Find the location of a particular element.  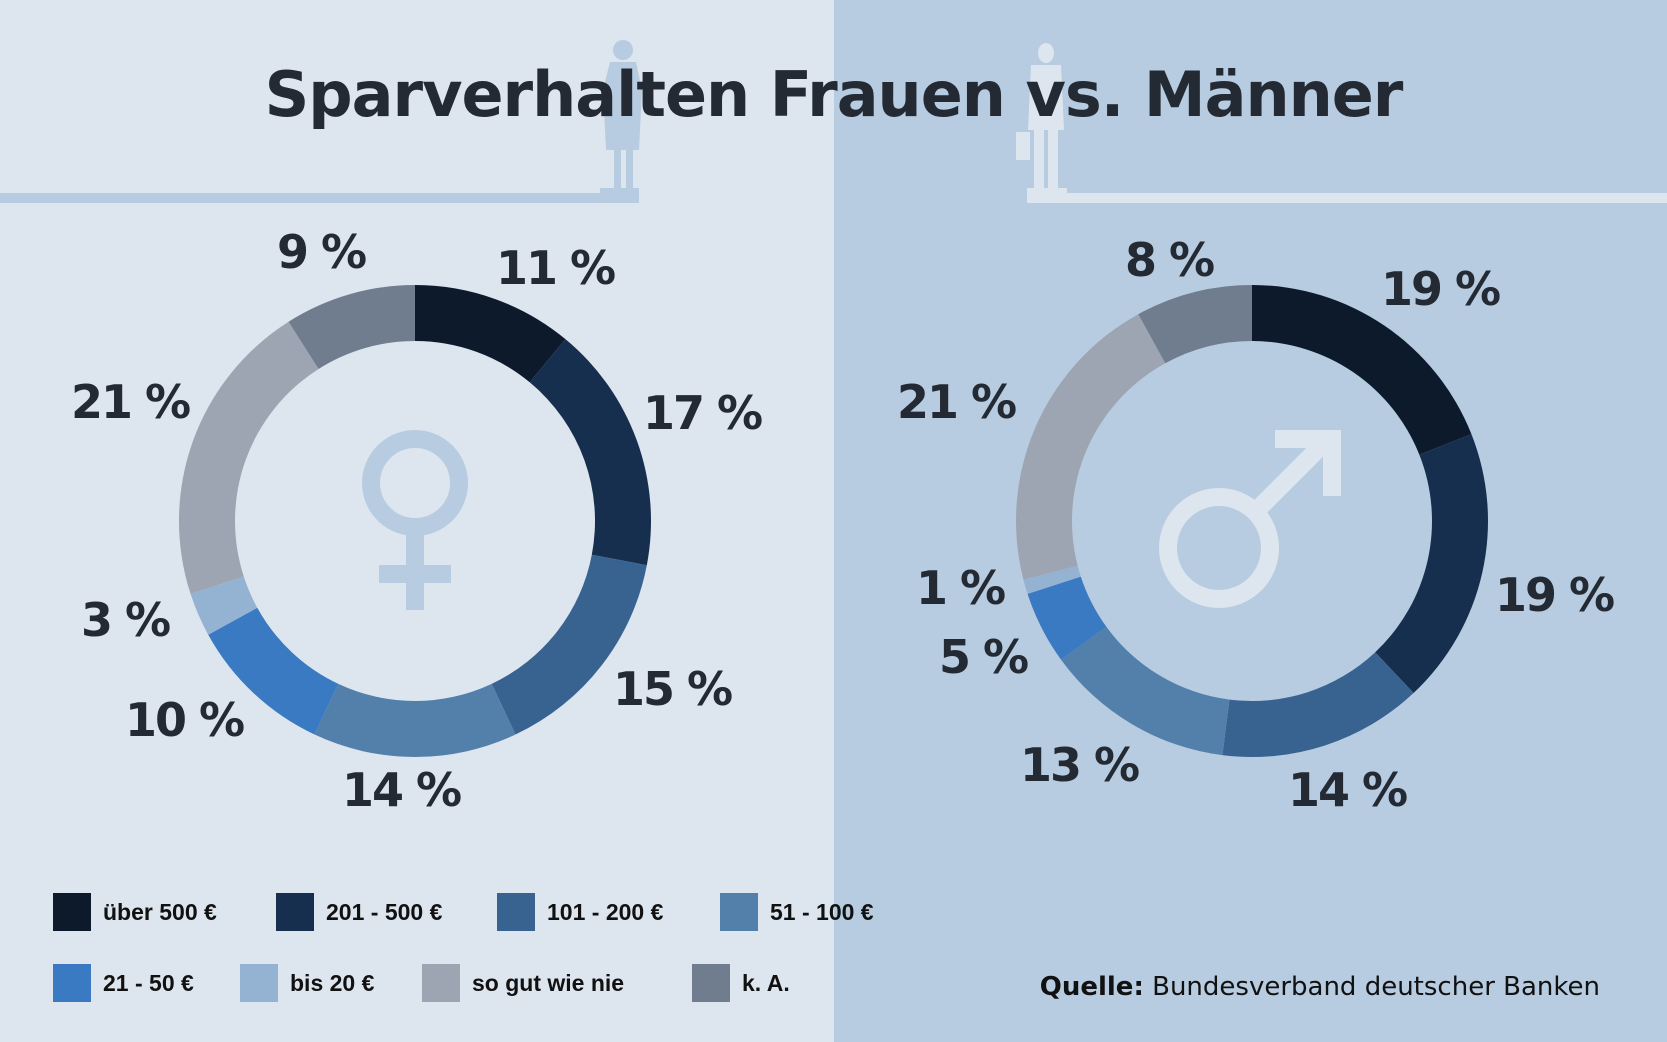

legend-item: bis 20 € is located at coordinates (307, 983).